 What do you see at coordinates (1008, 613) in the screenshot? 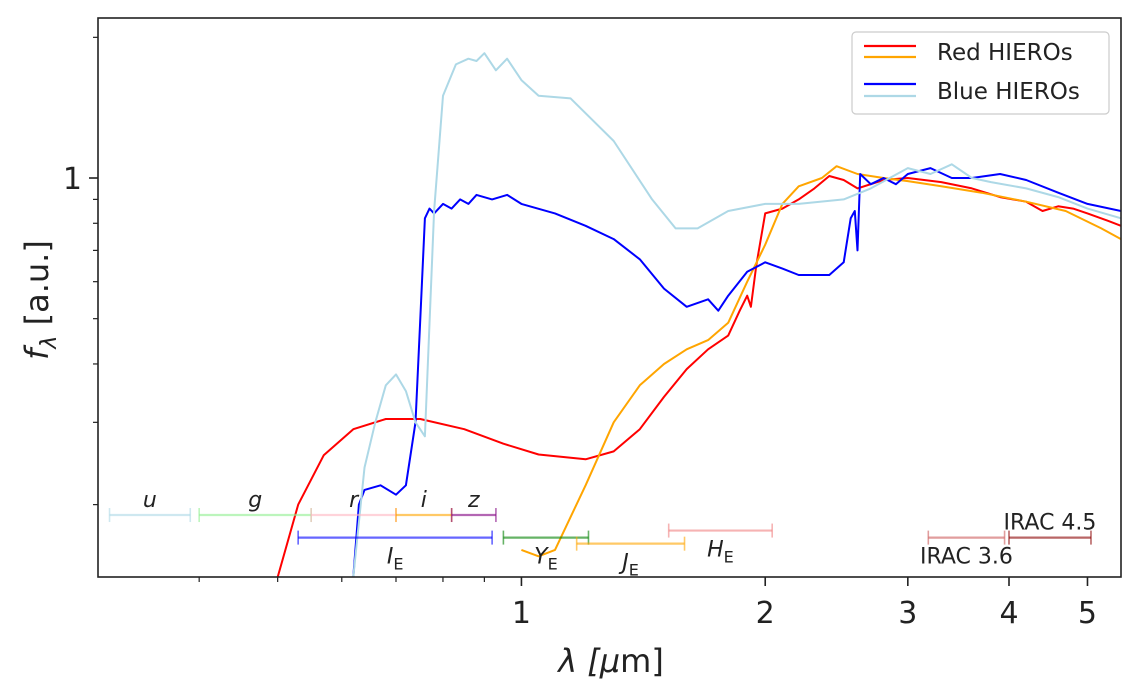
I see `x-tick-label: 4` at bounding box center [1008, 613].